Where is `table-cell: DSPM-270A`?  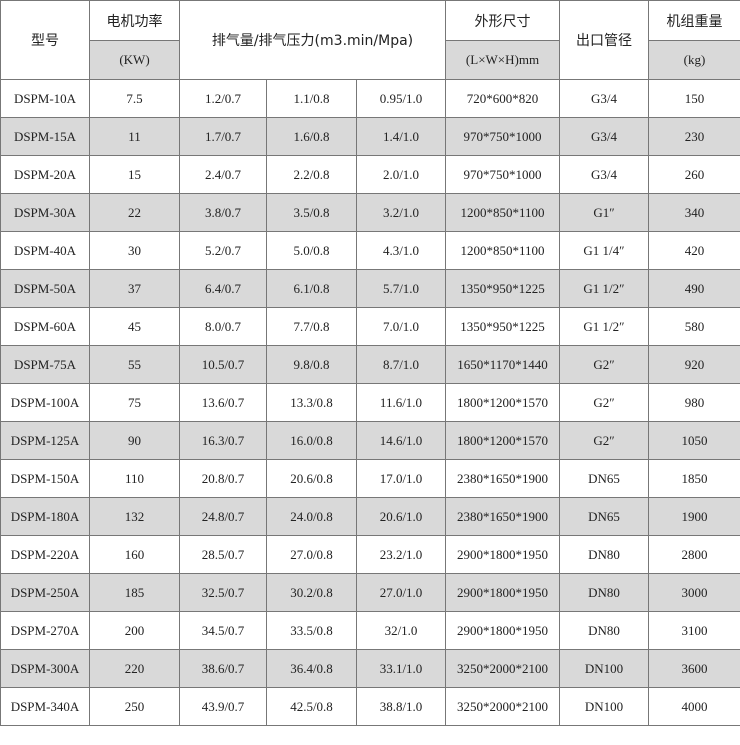
table-cell: DSPM-270A is located at coordinates (45, 630).